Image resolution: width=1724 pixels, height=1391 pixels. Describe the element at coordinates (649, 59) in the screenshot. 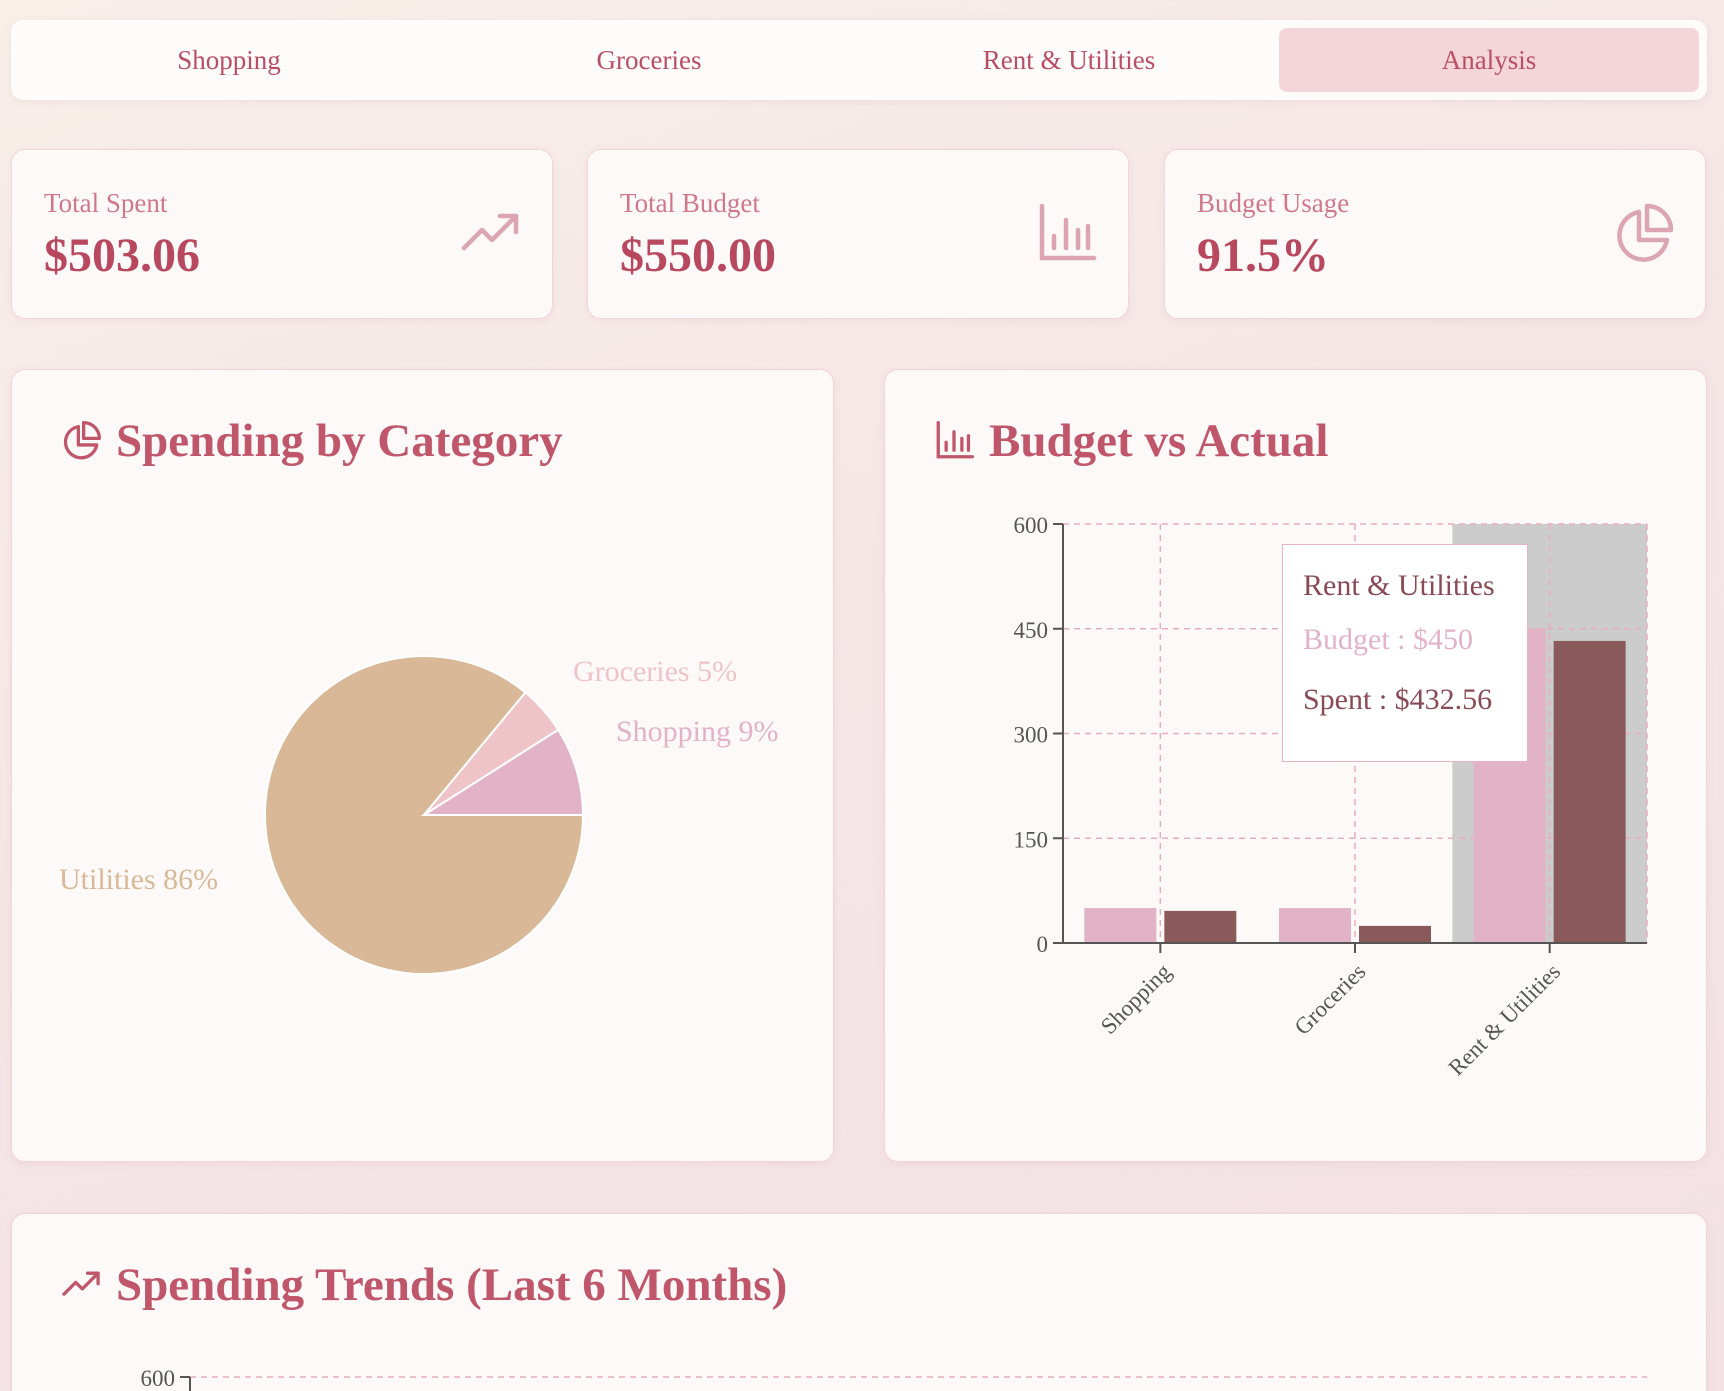

I see `tab-groceries: Groceries` at that location.